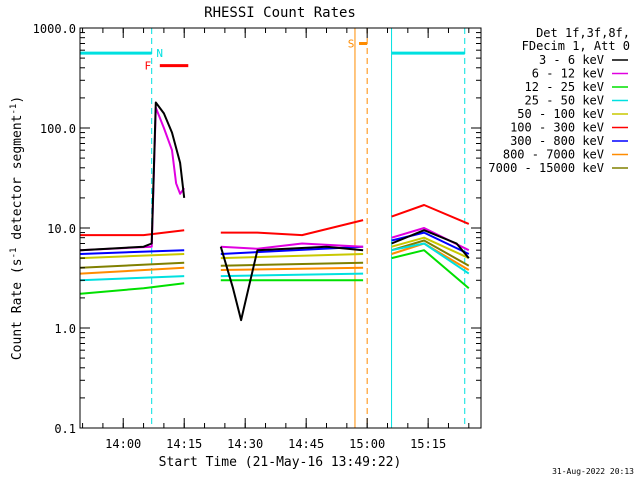 This screenshot has width=640, height=480. I want to click on flag-label: F, so click(147, 66).